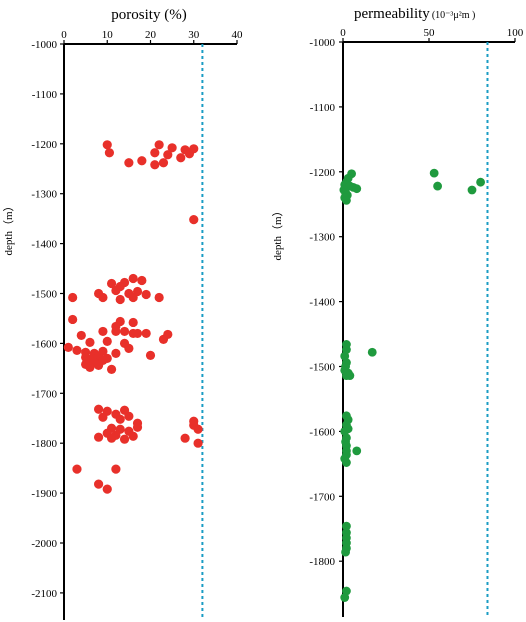 This screenshot has height=622, width=526. I want to click on permeability-ytick-label: -1100, so click(323, 108).